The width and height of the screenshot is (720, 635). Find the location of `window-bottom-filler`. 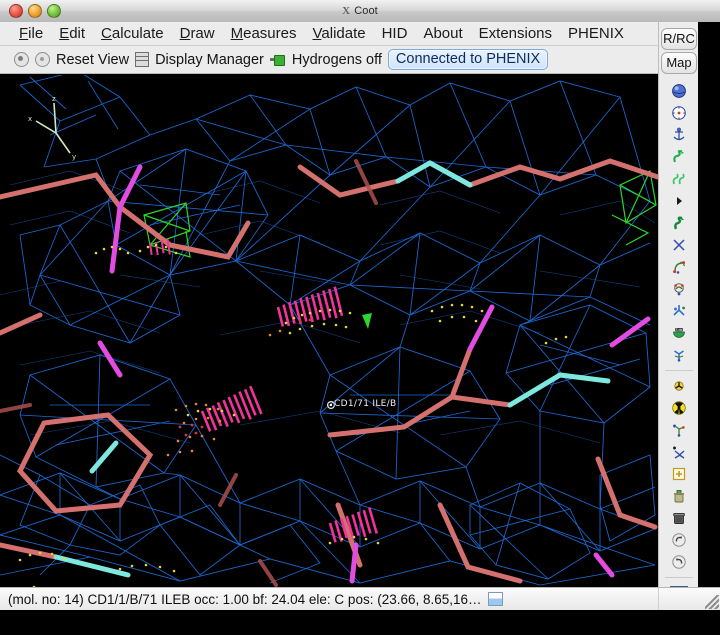

window-bottom-filler is located at coordinates (360, 621).